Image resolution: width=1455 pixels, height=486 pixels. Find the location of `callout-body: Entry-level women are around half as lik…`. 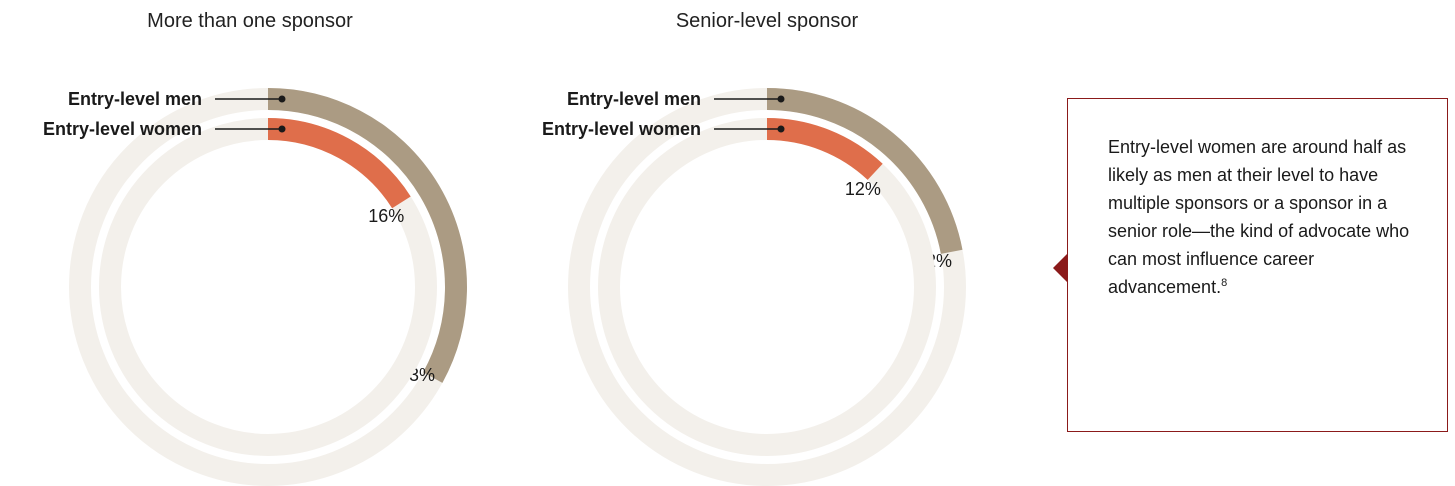

callout-body: Entry-level women are around half as lik… is located at coordinates (1259, 217).